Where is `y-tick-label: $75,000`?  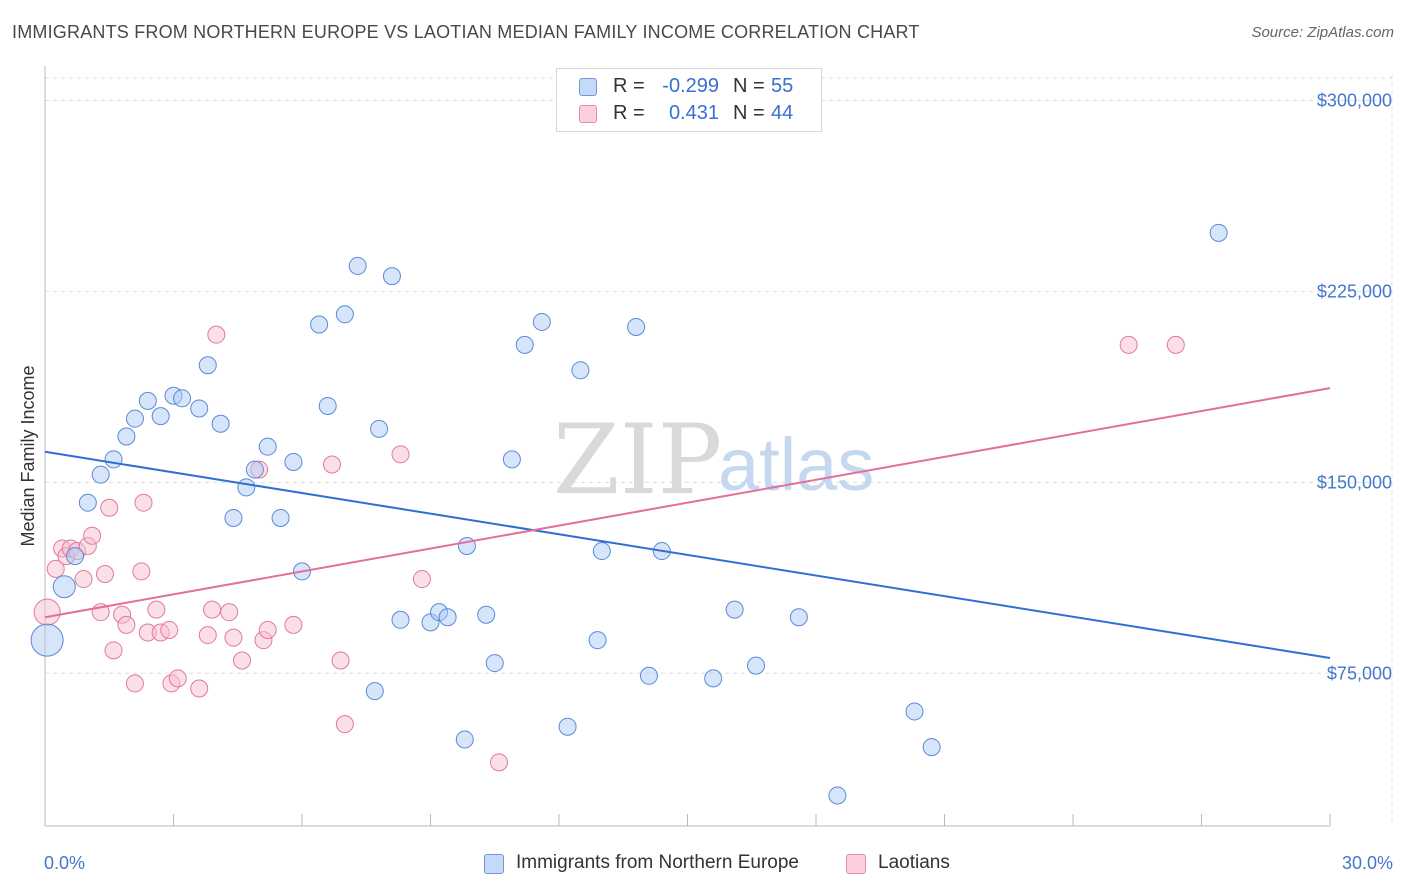 y-tick-label: $75,000 is located at coordinates (1359, 673).